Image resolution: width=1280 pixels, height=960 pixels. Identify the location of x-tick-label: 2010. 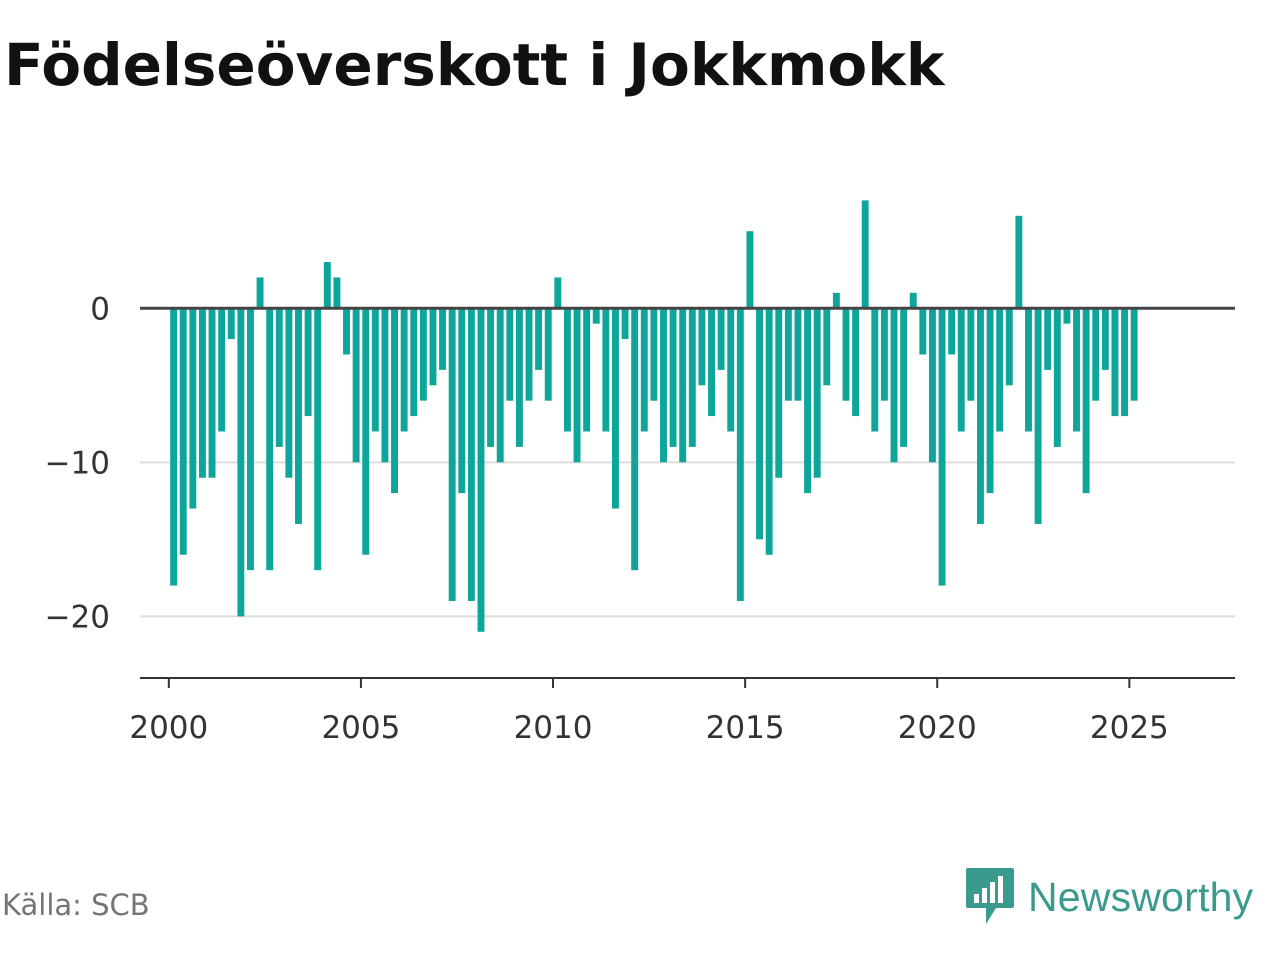
(553, 728).